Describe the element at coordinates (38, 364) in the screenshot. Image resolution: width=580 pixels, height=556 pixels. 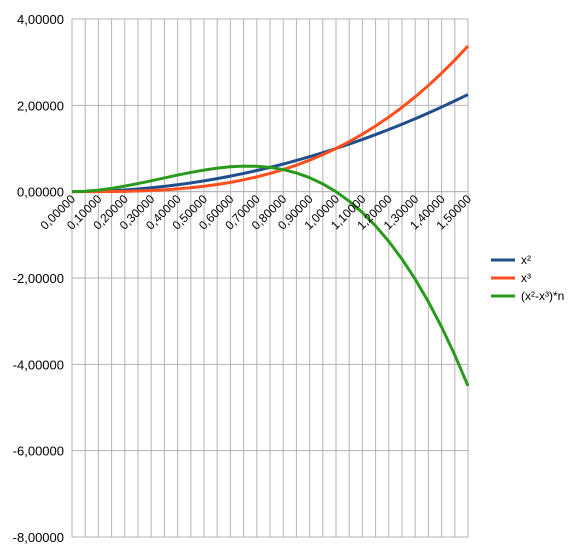
I see `y-tick-label: -4,00000` at that location.